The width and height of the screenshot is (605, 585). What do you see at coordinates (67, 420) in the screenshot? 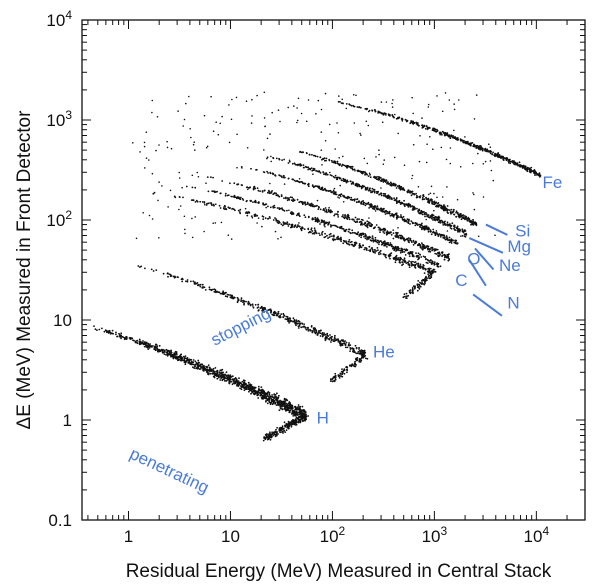
I see `y-tick-label: 1` at bounding box center [67, 420].